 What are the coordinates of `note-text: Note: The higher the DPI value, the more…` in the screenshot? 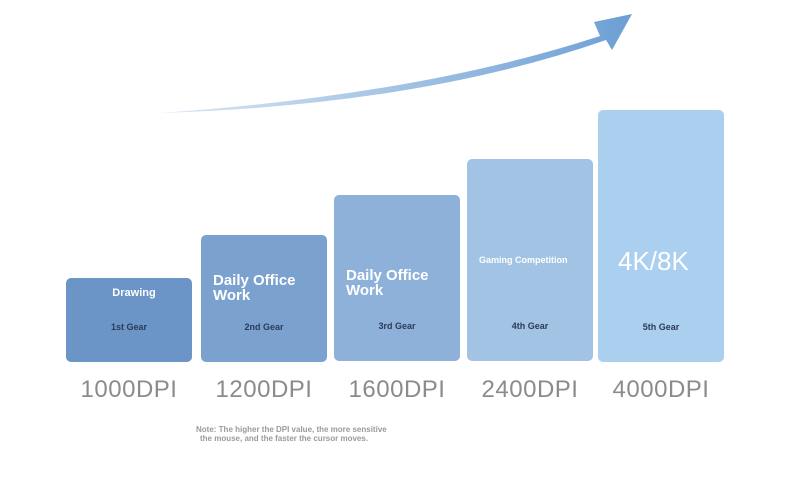 It's located at (291, 429).